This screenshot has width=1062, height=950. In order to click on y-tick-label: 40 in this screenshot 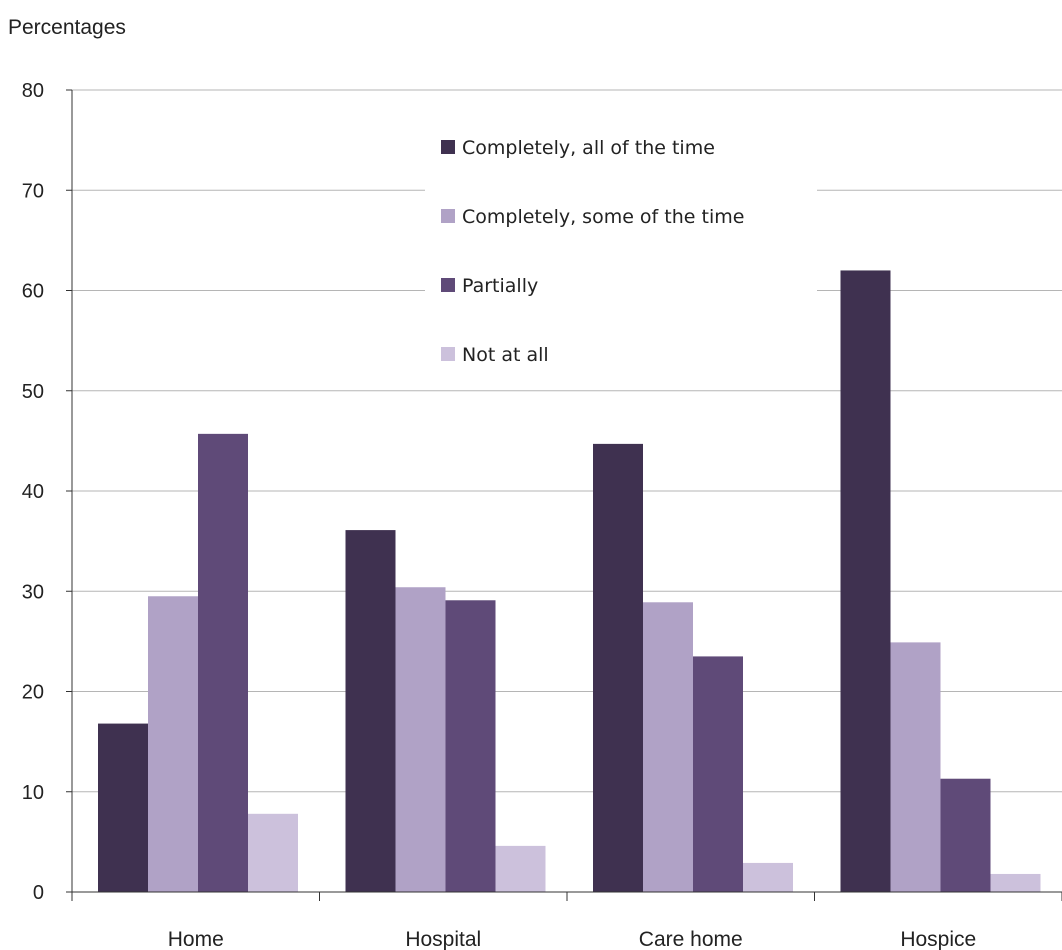, I will do `click(33, 492)`.